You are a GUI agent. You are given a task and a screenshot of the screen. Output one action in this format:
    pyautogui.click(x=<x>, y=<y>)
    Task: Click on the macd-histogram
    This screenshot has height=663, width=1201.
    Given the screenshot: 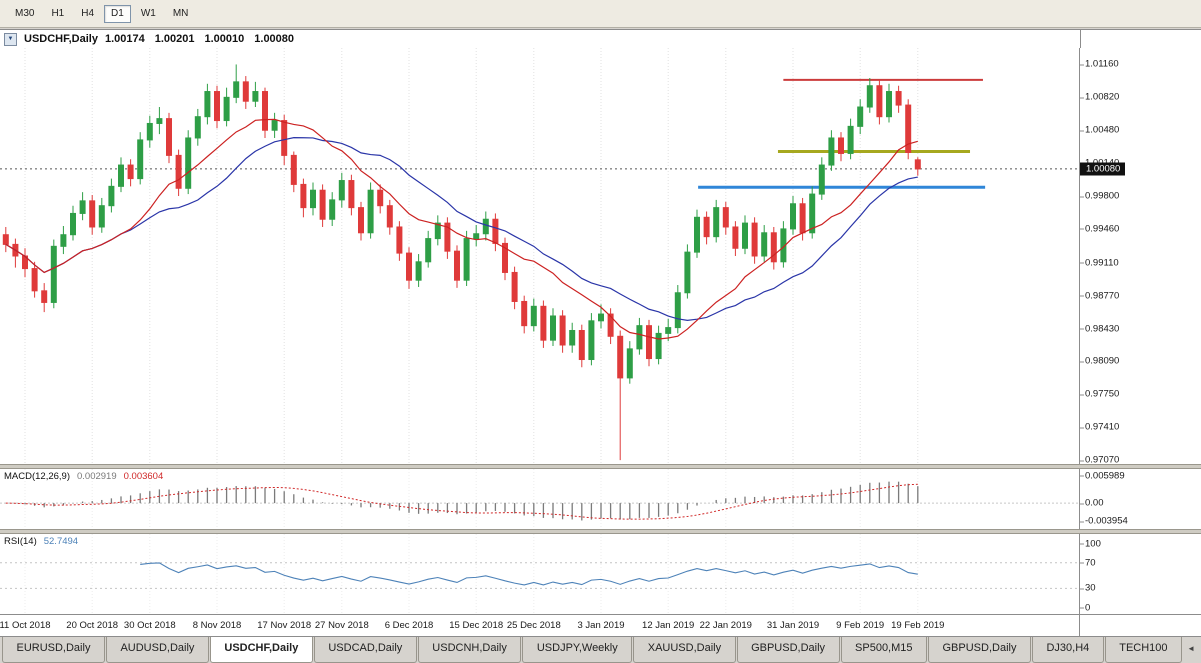 What is the action you would take?
    pyautogui.click(x=466, y=501)
    